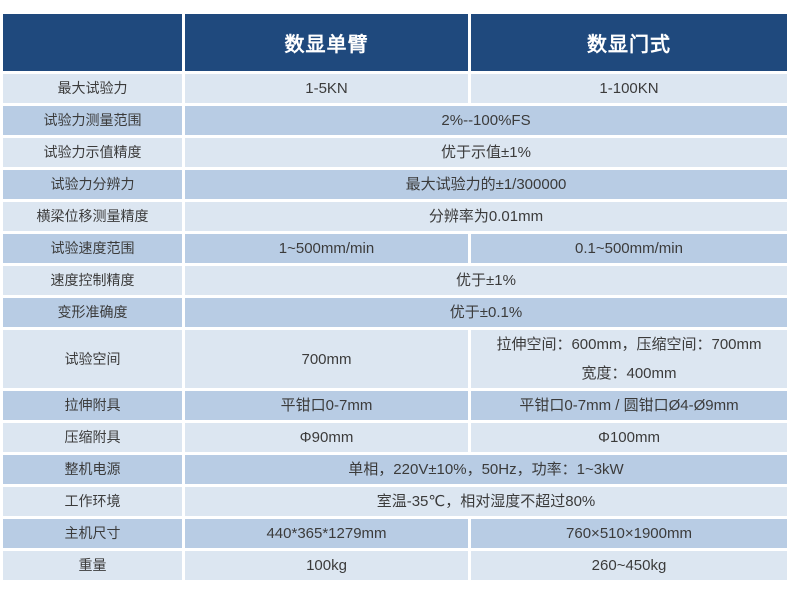 Image resolution: width=790 pixels, height=608 pixels. Describe the element at coordinates (92, 280) in the screenshot. I see `spec-row-label: 速度控制精度` at that location.